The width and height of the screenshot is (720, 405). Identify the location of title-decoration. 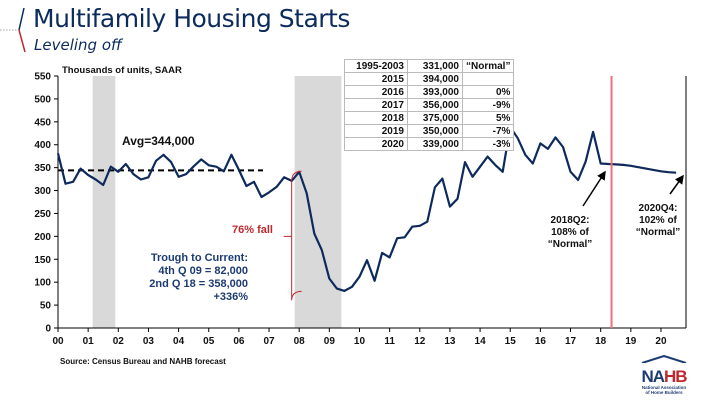
(13, 30).